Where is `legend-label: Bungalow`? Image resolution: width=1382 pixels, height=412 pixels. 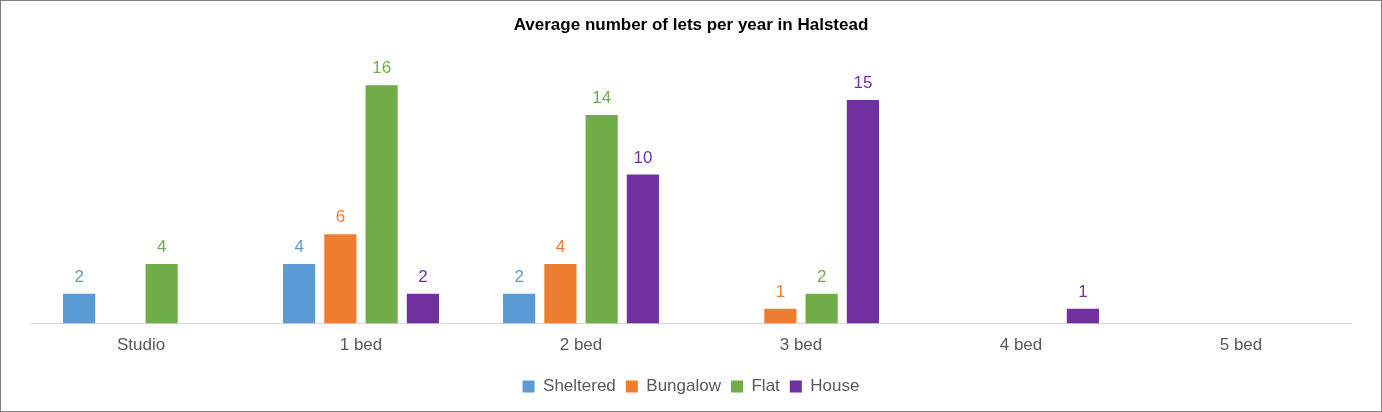 legend-label: Bungalow is located at coordinates (684, 386).